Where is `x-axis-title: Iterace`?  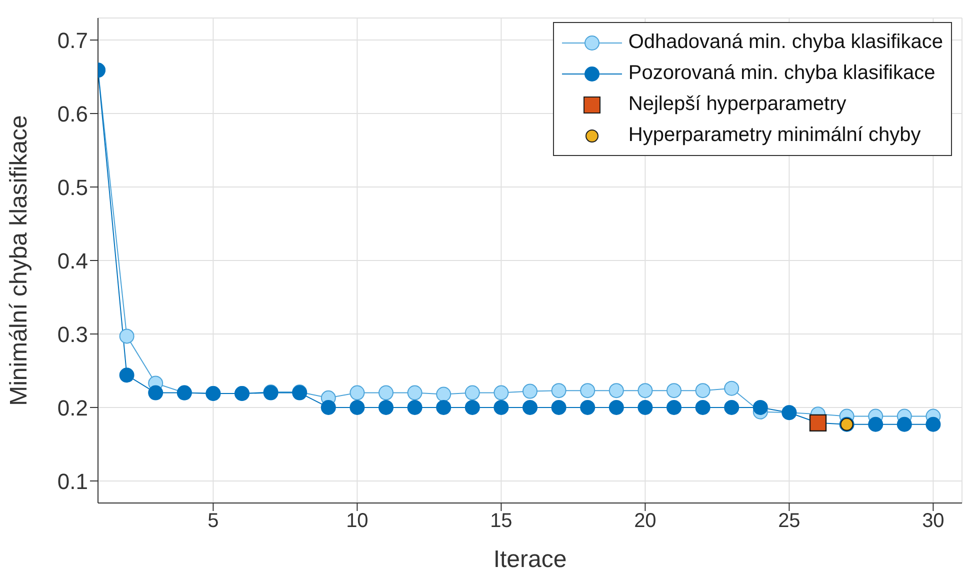 x-axis-title: Iterace is located at coordinates (530, 559).